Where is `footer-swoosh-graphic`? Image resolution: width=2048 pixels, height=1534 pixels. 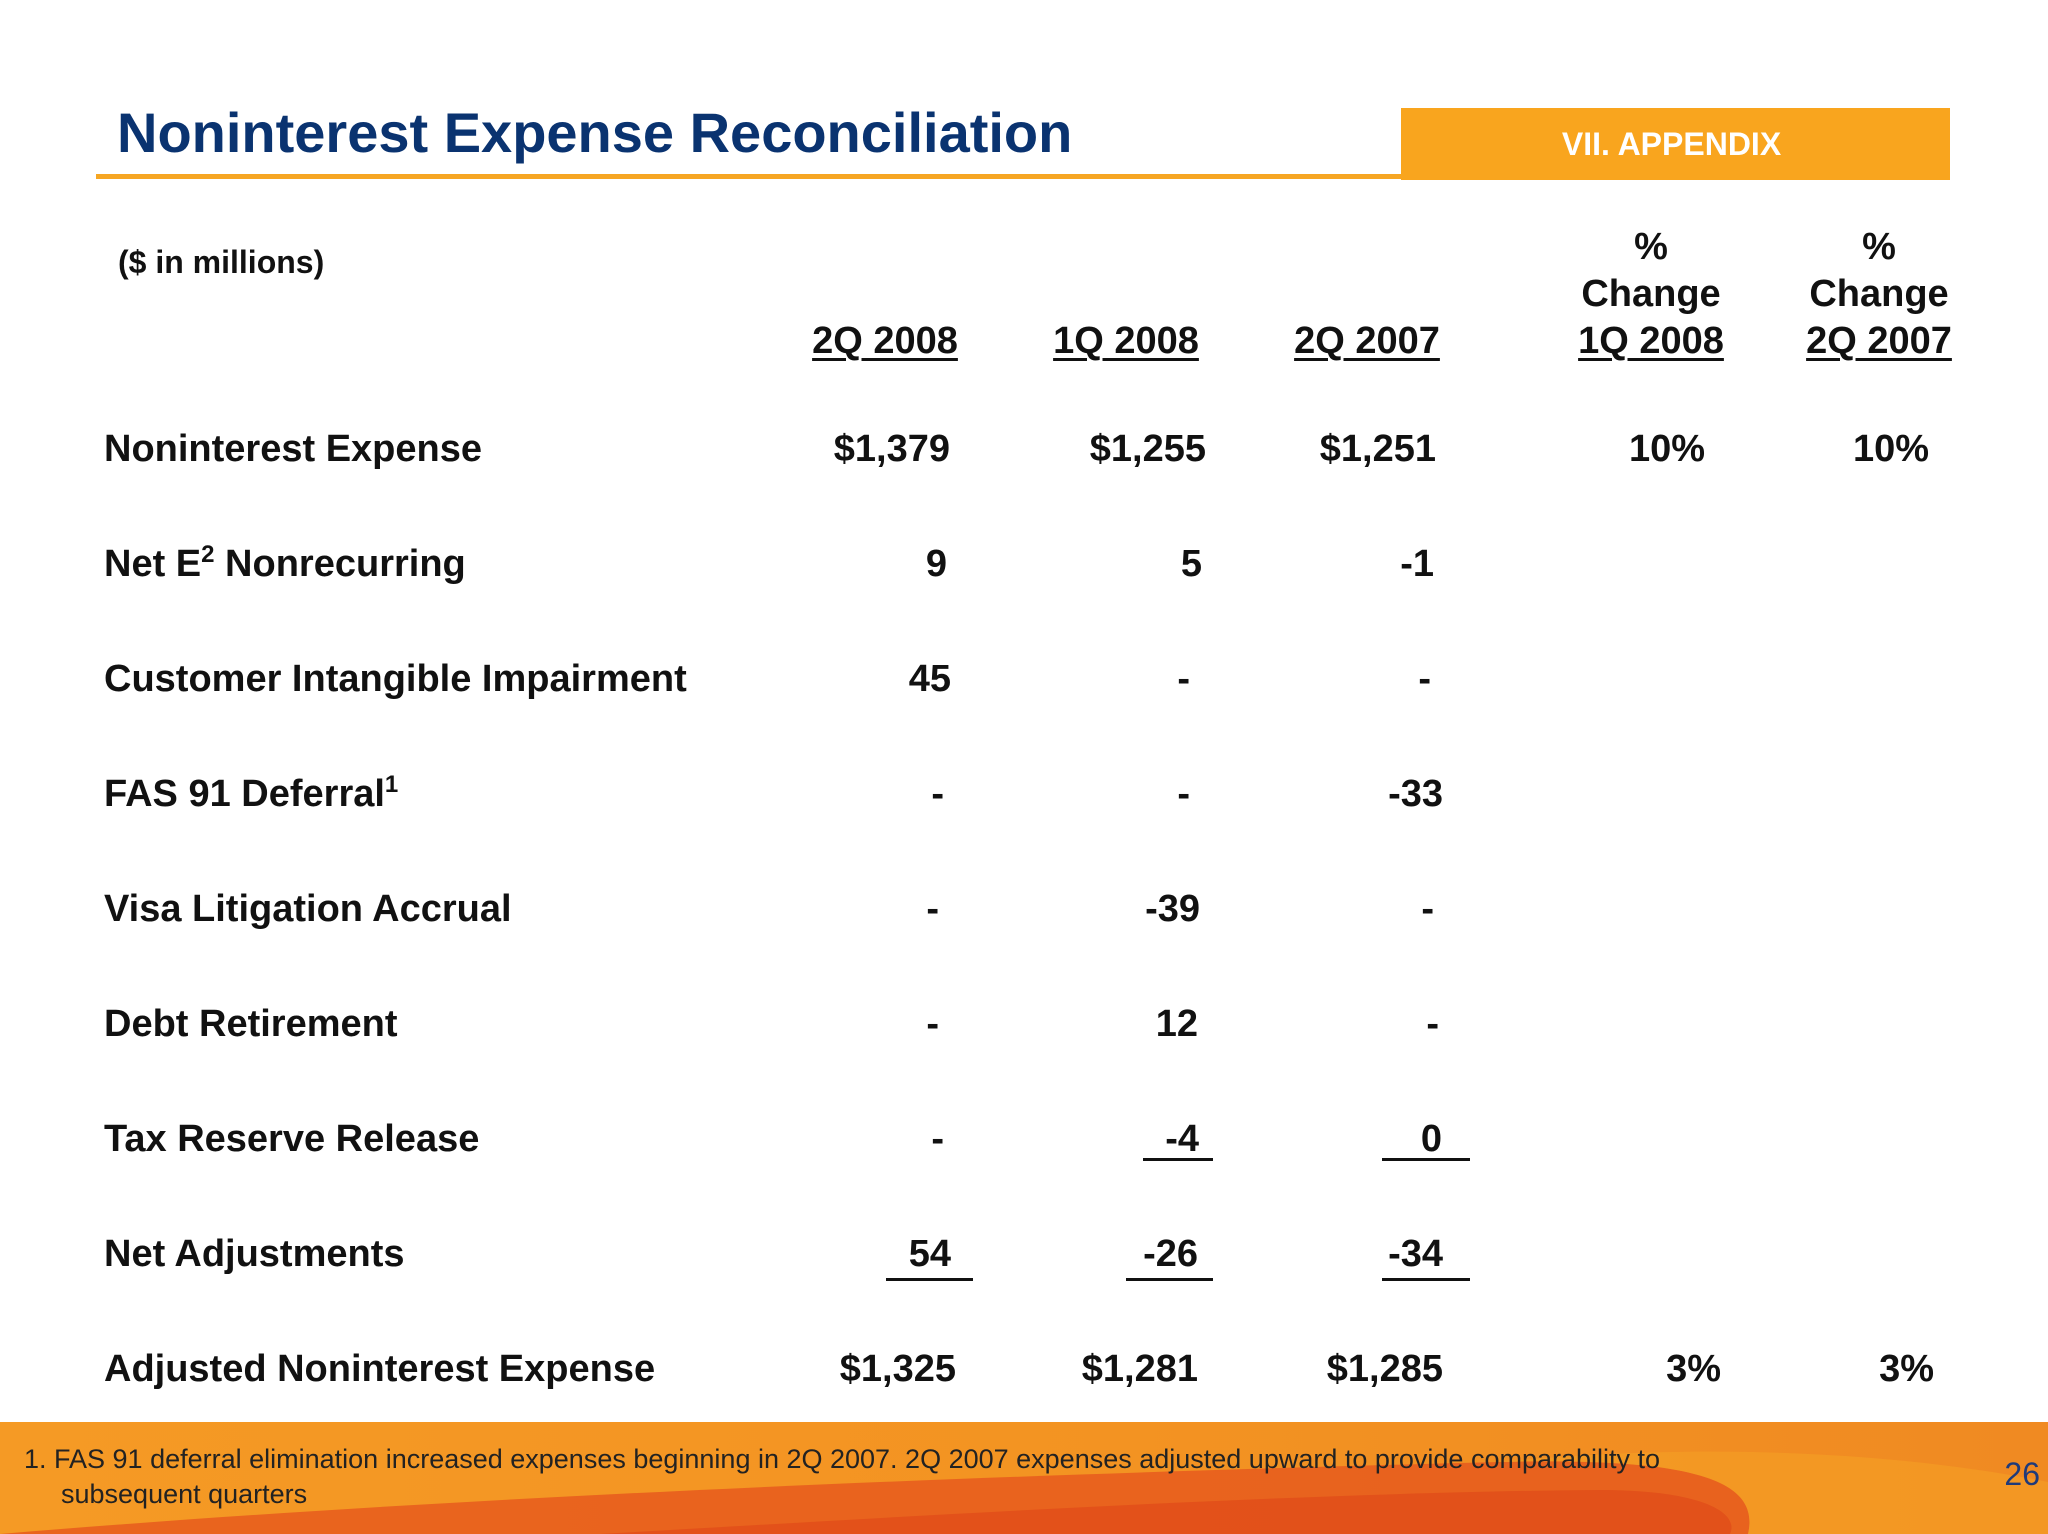 footer-swoosh-graphic is located at coordinates (1024, 1492).